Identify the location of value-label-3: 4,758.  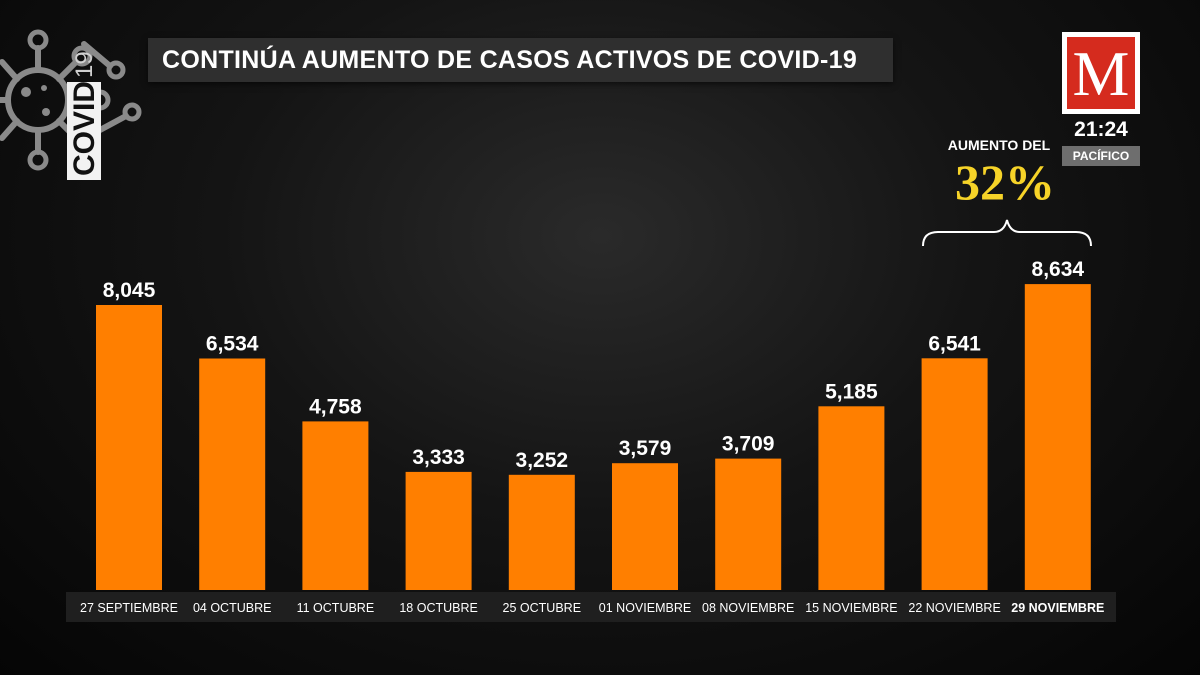
(335, 406).